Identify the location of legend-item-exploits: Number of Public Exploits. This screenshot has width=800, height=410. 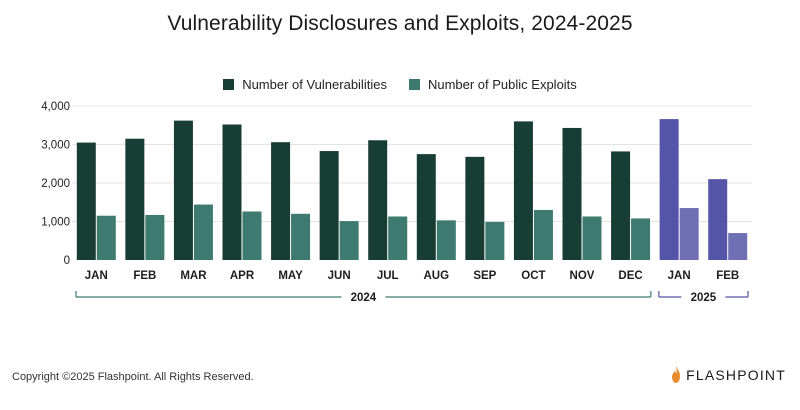
(492, 84).